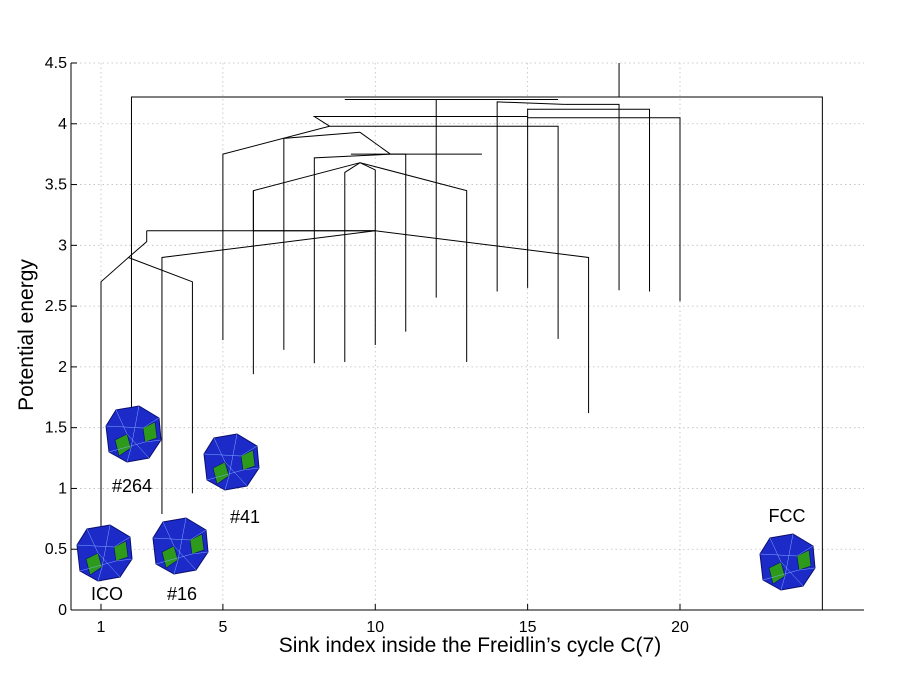 Image resolution: width=900 pixels, height=695 pixels. Describe the element at coordinates (528, 627) in the screenshot. I see `x-tick-label: 15` at that location.